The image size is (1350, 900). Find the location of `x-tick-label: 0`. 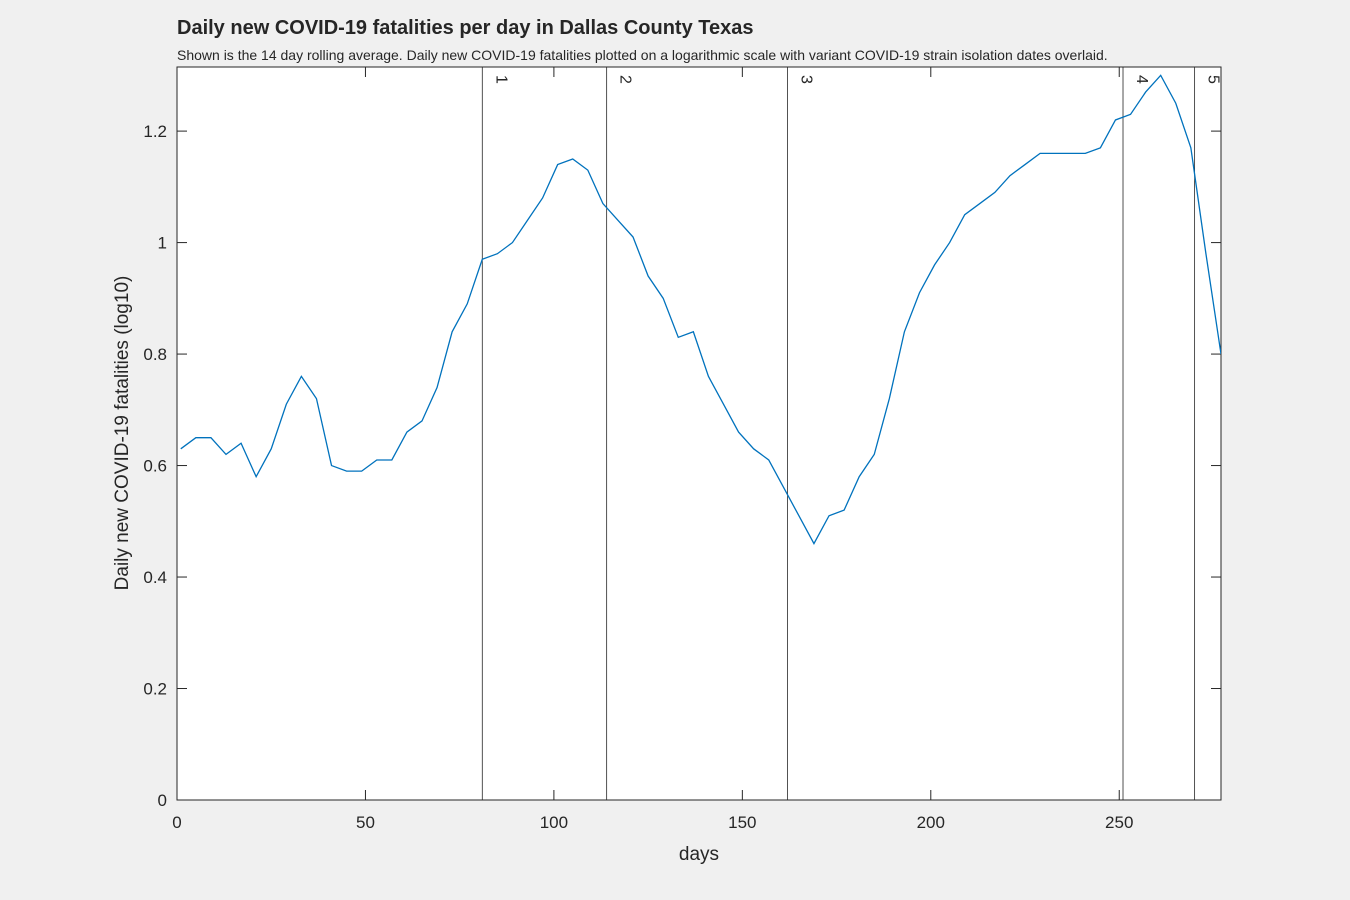

x-tick-label: 0 is located at coordinates (176, 822).